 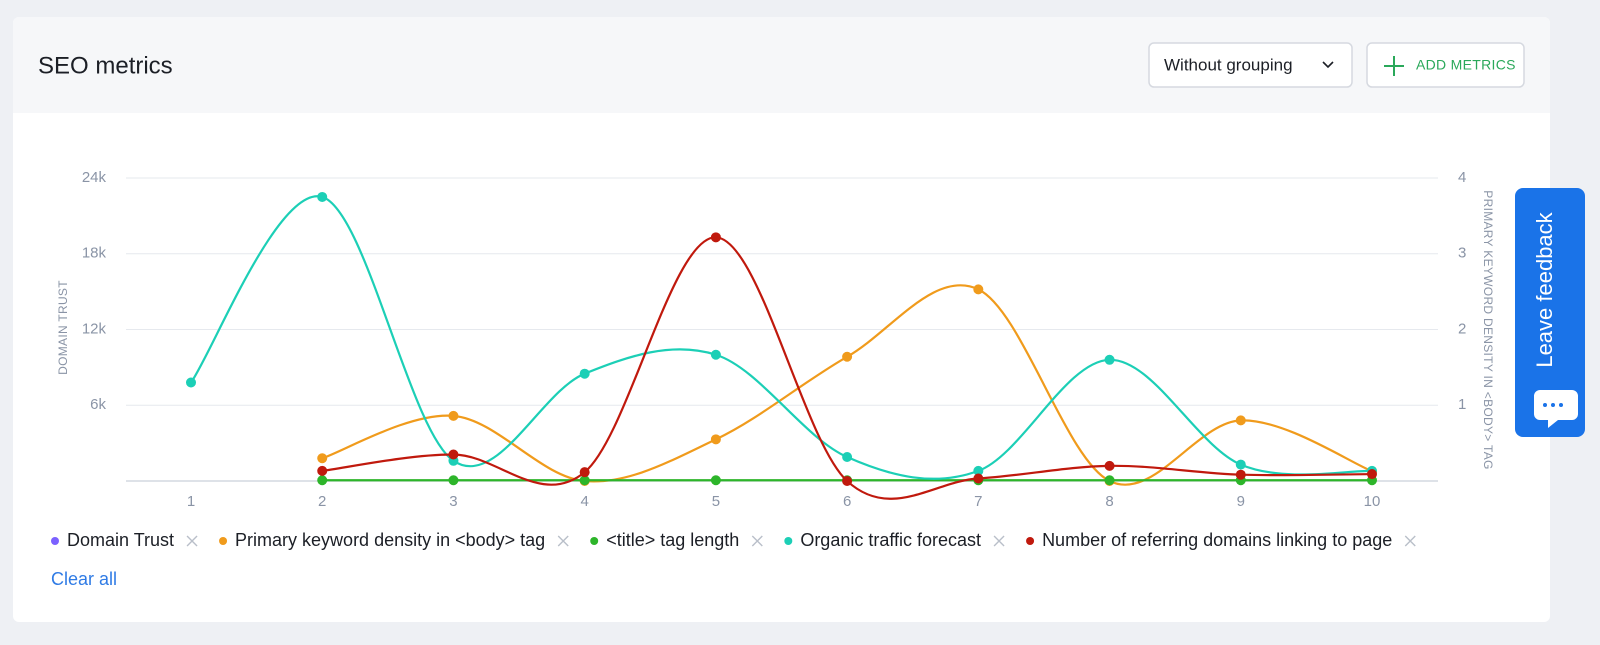 I want to click on clear-all-link: Clear all, so click(x=84, y=579).